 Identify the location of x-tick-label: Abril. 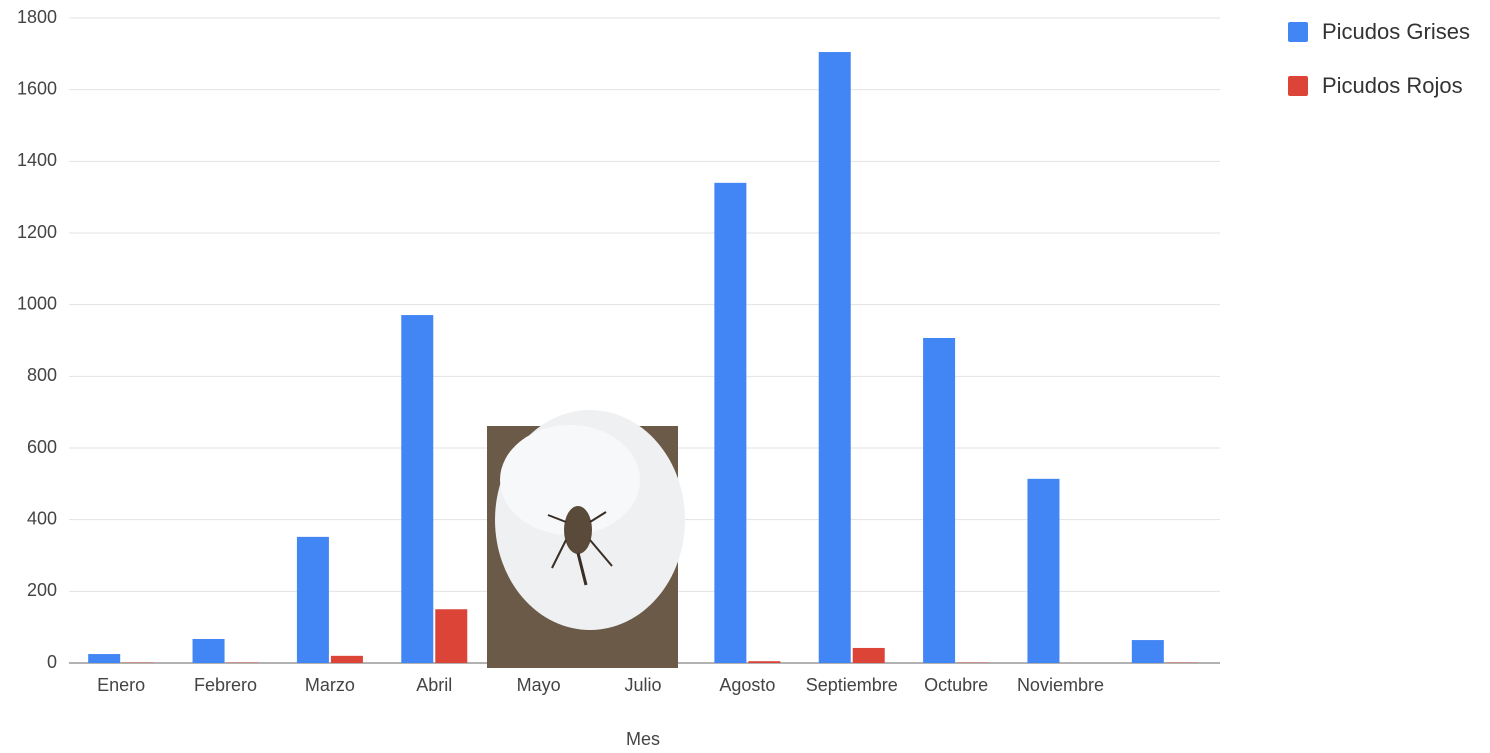
(434, 685).